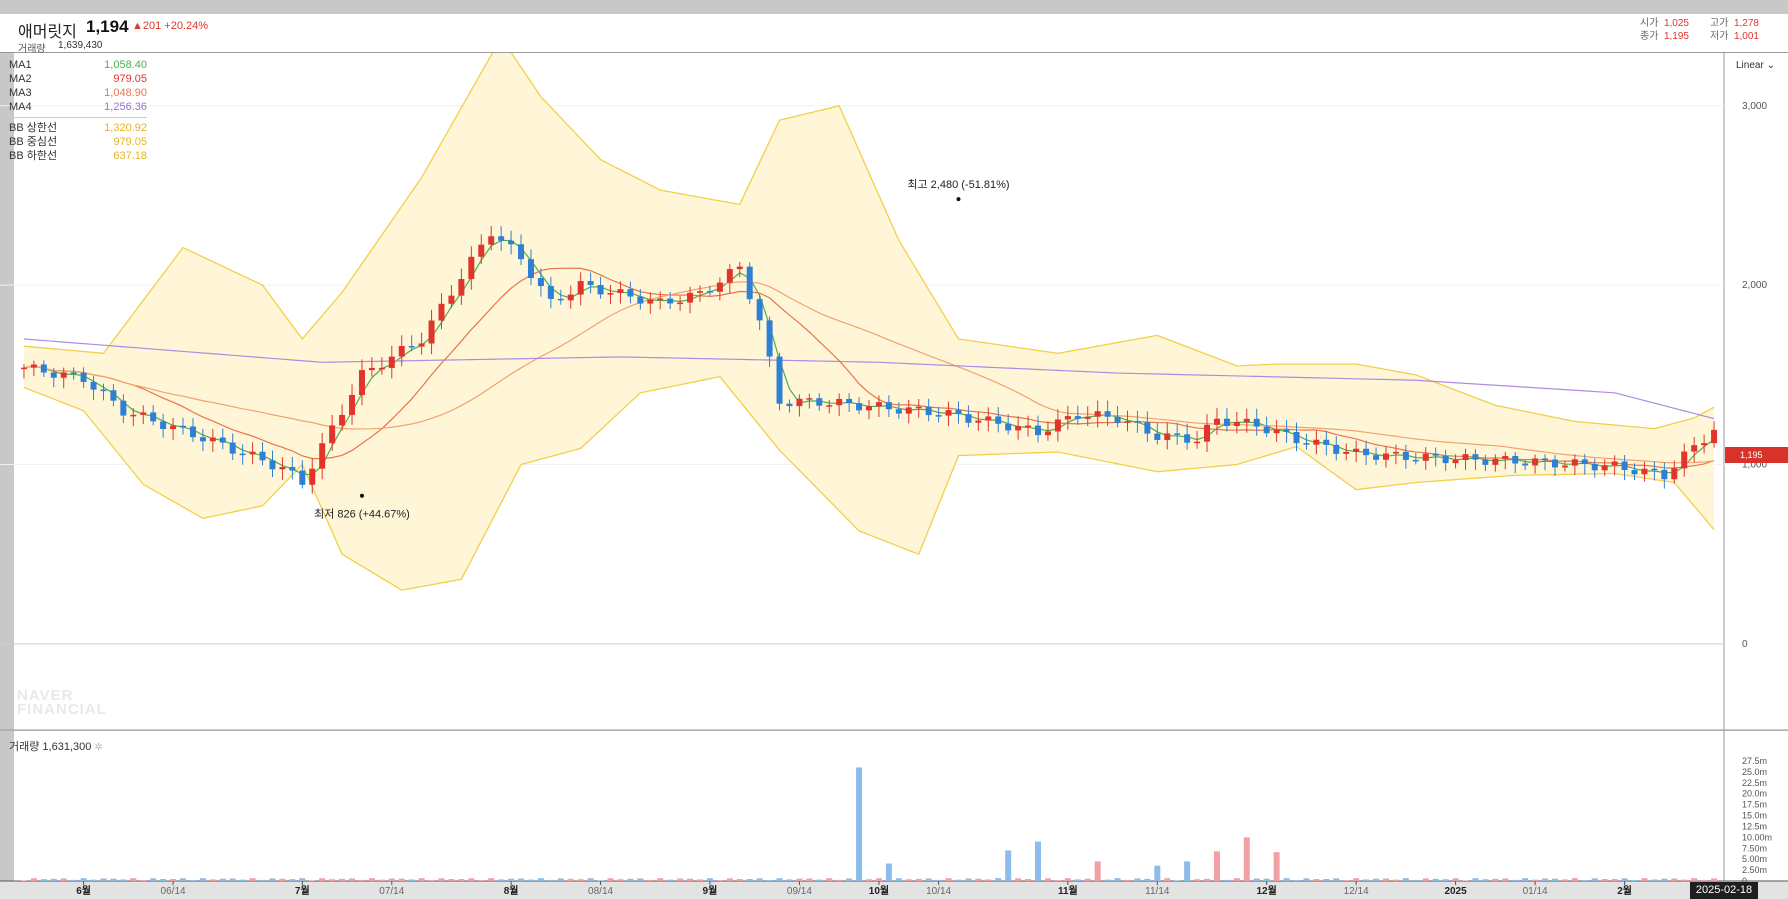 Image resolution: width=1788 pixels, height=899 pixels. Describe the element at coordinates (78, 107) in the screenshot. I see `legend-ma4: MA4 1,256.36` at that location.